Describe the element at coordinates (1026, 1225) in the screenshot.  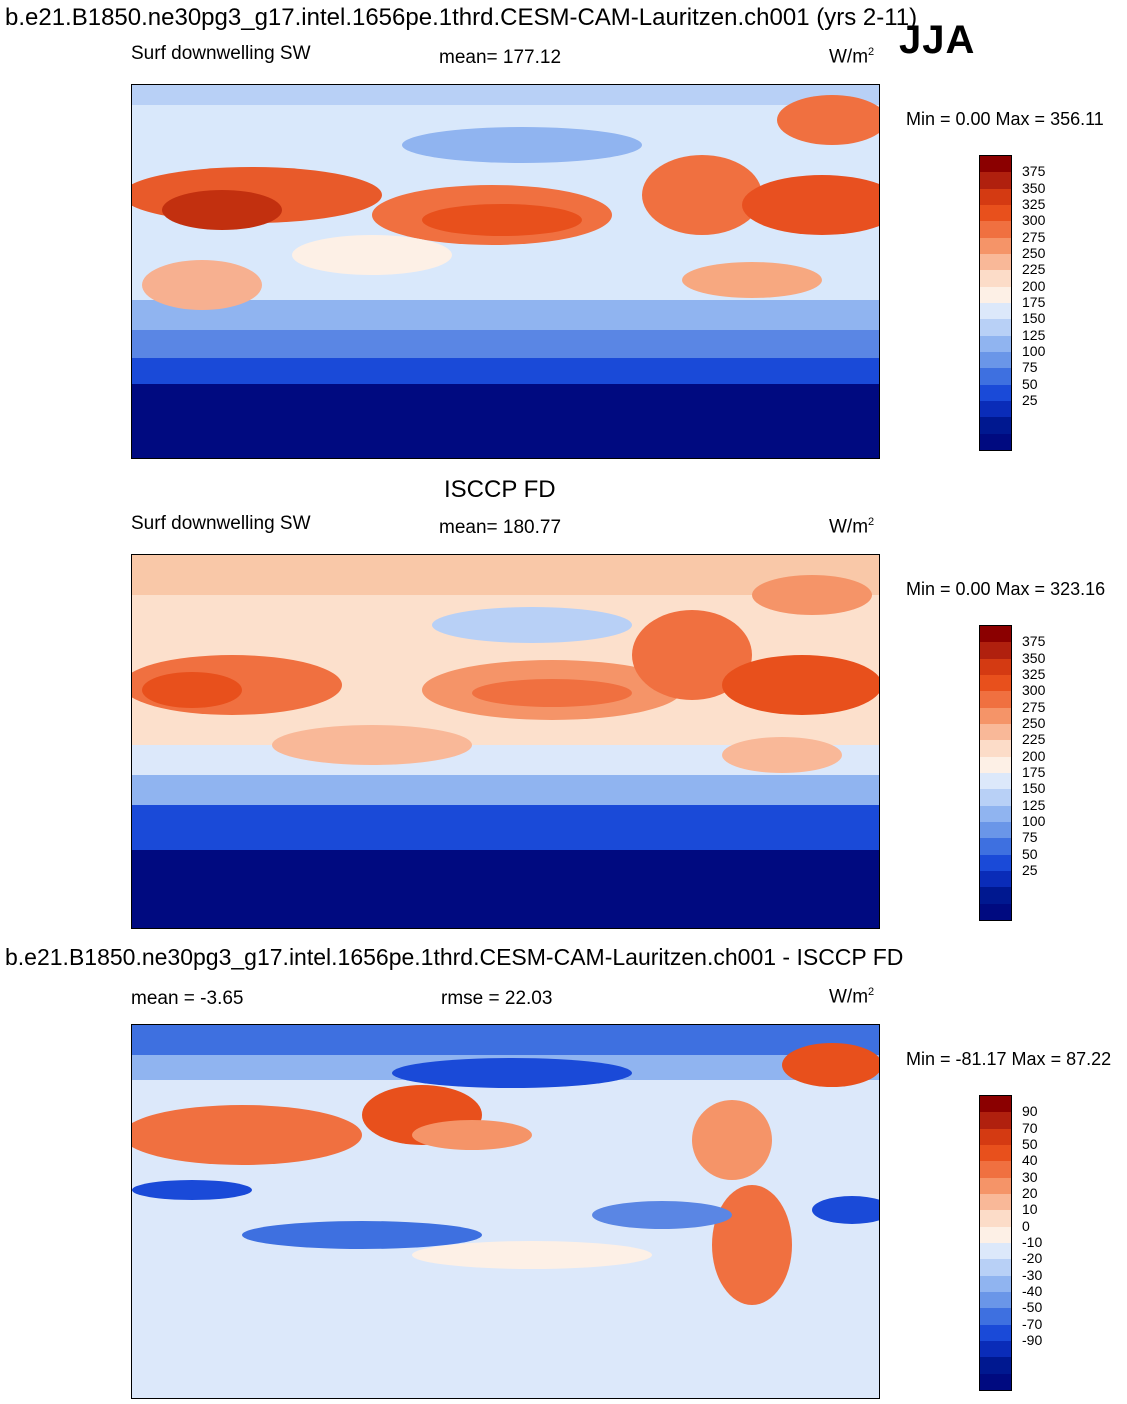
I see `colorbar-tick-label: 0` at that location.